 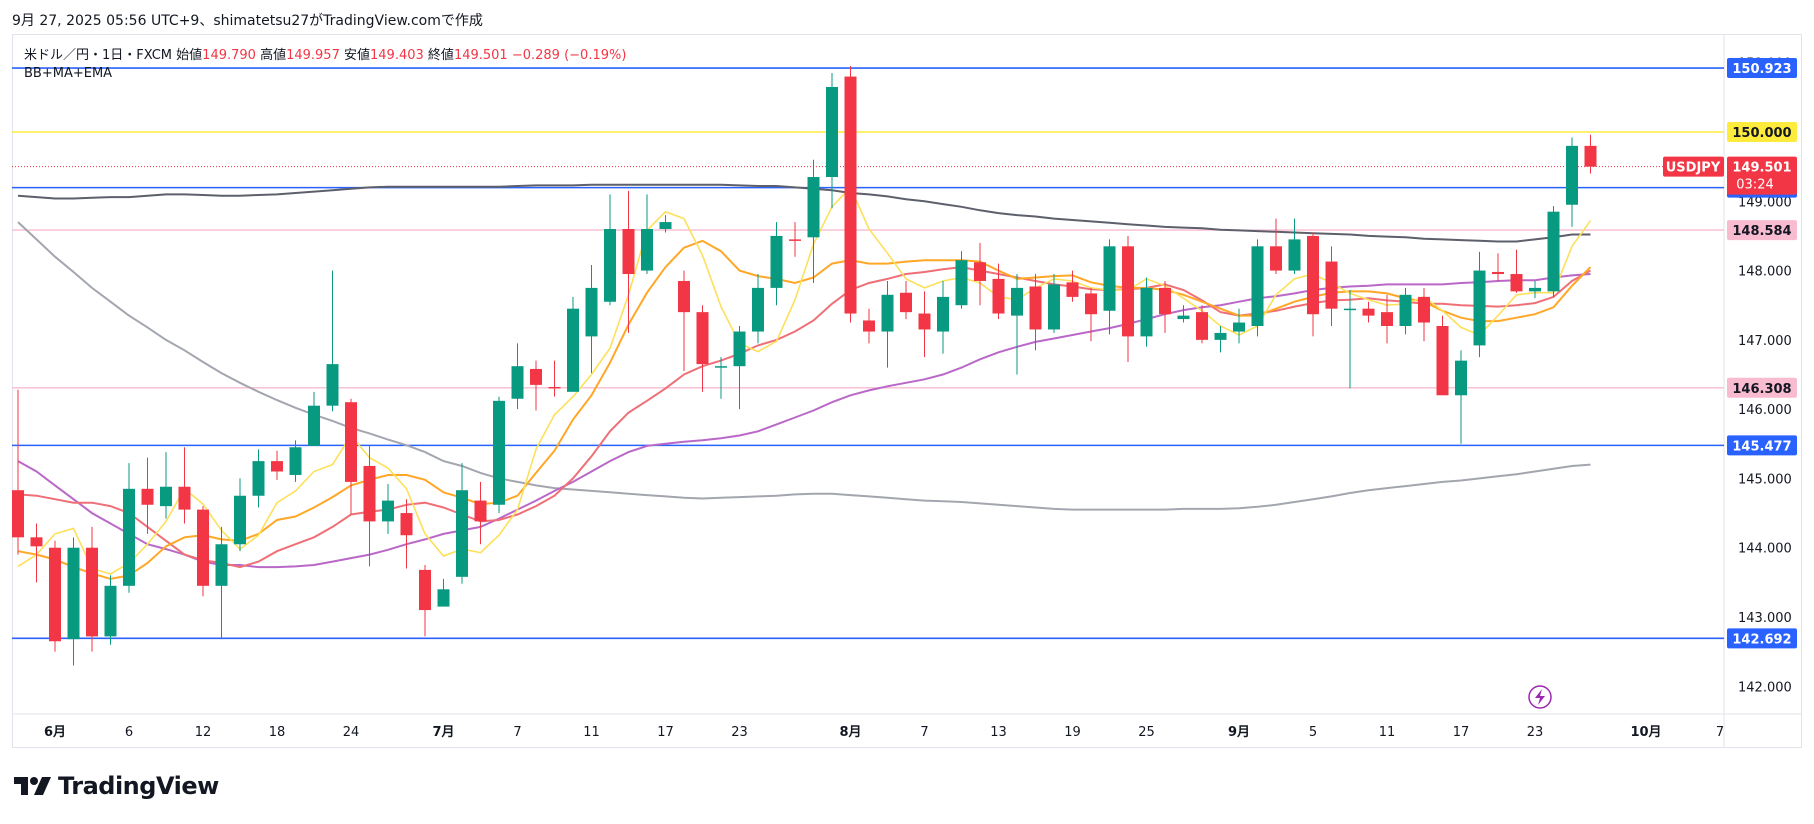 I want to click on time-tick-label: 13, so click(x=998, y=732).